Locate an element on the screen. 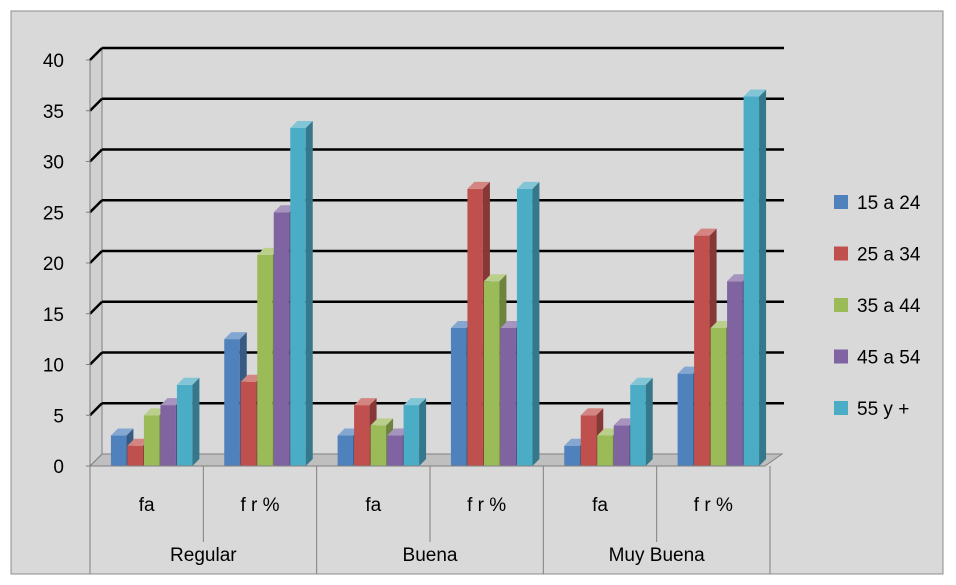 This screenshot has height=585, width=956. y-tick-label: 35 is located at coordinates (53, 112).